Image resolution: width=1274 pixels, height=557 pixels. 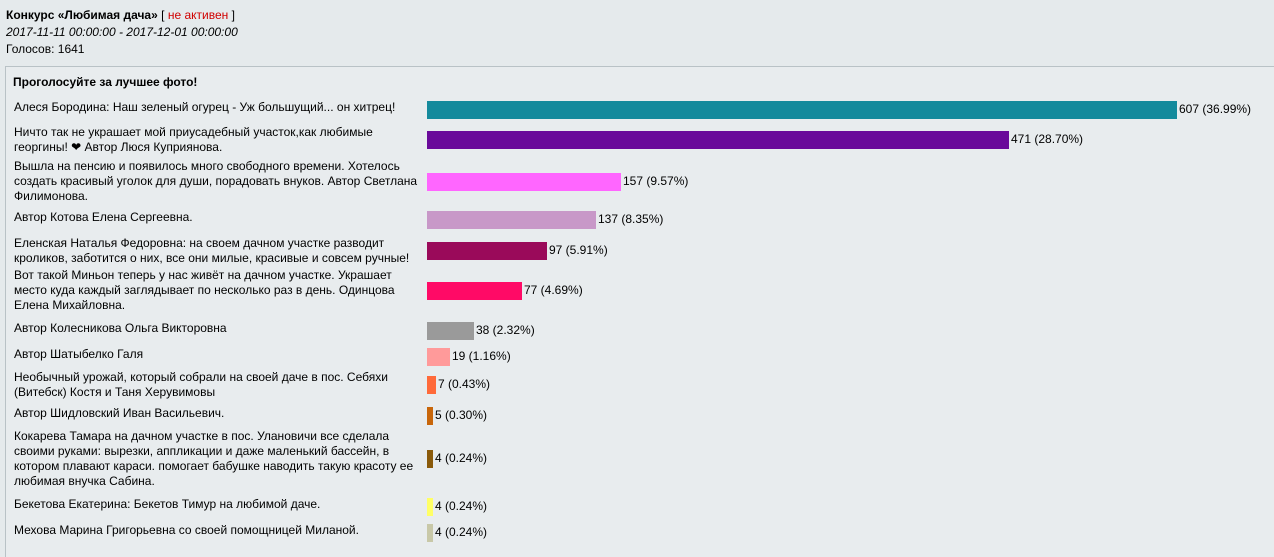 What do you see at coordinates (464, 384) in the screenshot?
I see `poll-option-value: 7 (0.43%)` at bounding box center [464, 384].